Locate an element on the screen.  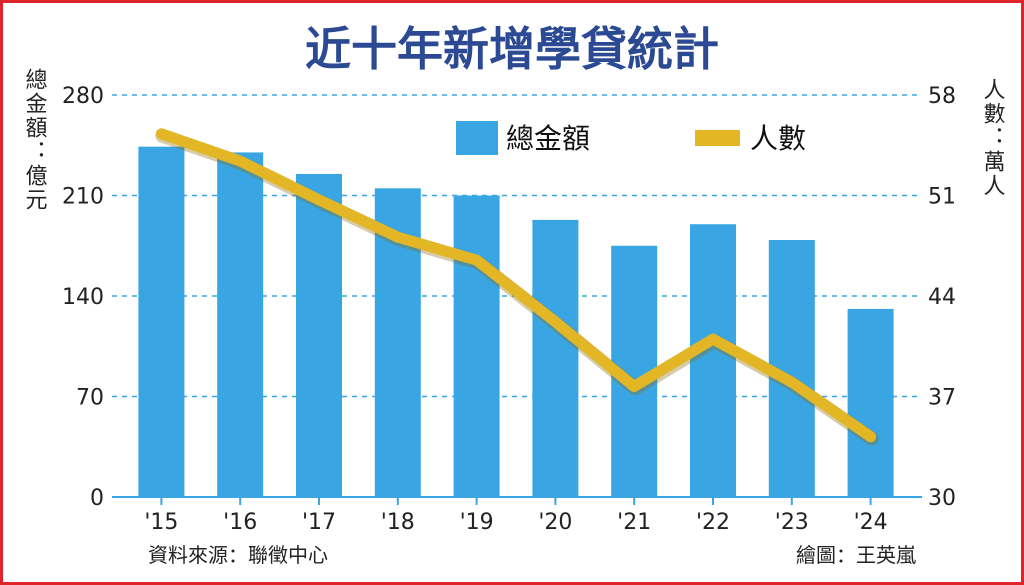
x-tick-label: '18 is located at coordinates (398, 522).